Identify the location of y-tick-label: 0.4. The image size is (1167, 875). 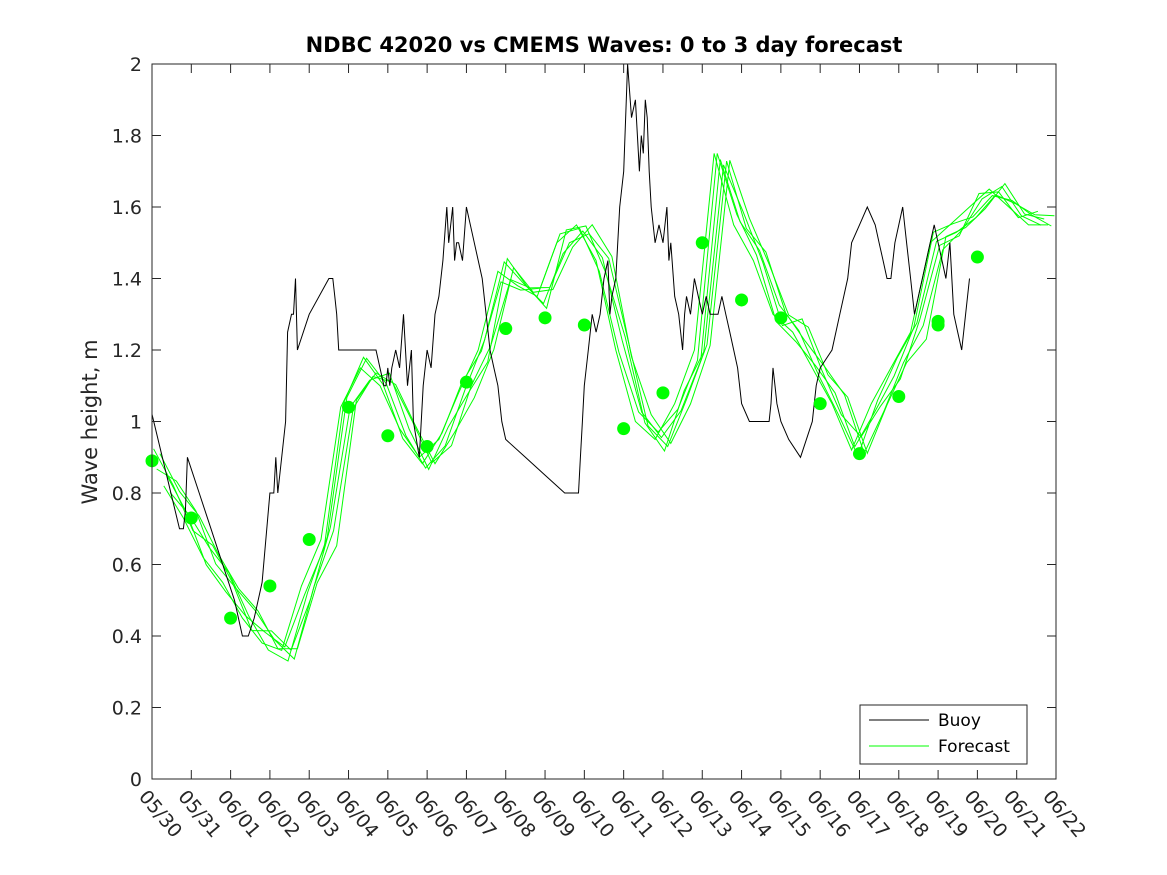
(127, 637).